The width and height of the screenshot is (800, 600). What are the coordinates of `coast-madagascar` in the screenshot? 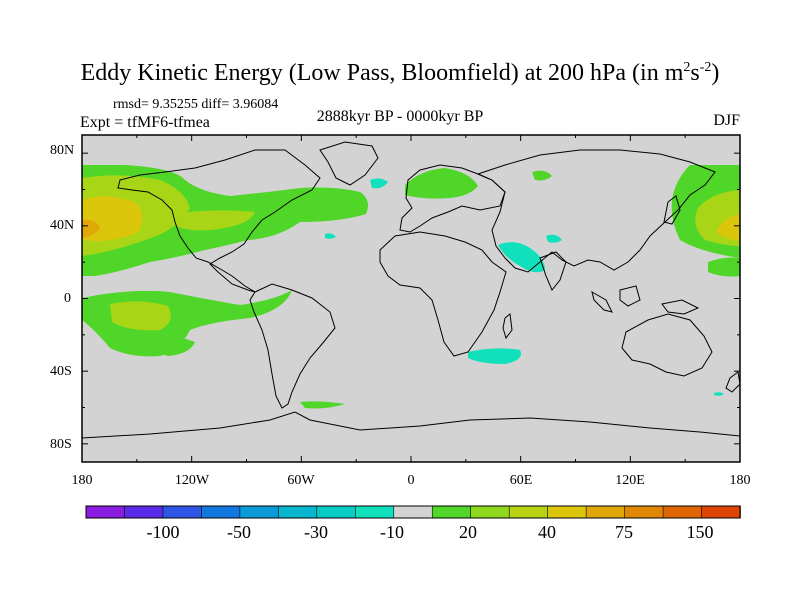 It's located at (507, 326).